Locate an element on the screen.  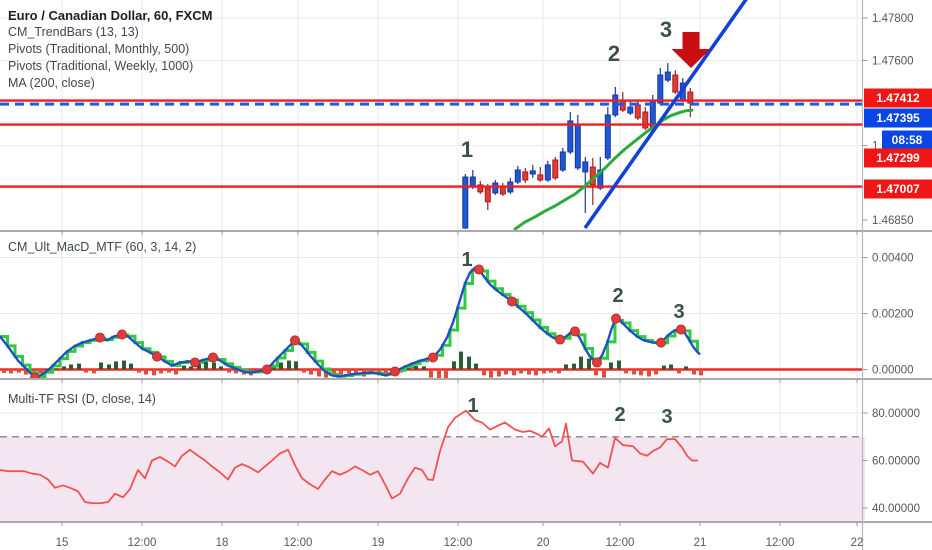
indicator-cm-trendbars: CM_TrendBars (13, 13) is located at coordinates (73, 32).